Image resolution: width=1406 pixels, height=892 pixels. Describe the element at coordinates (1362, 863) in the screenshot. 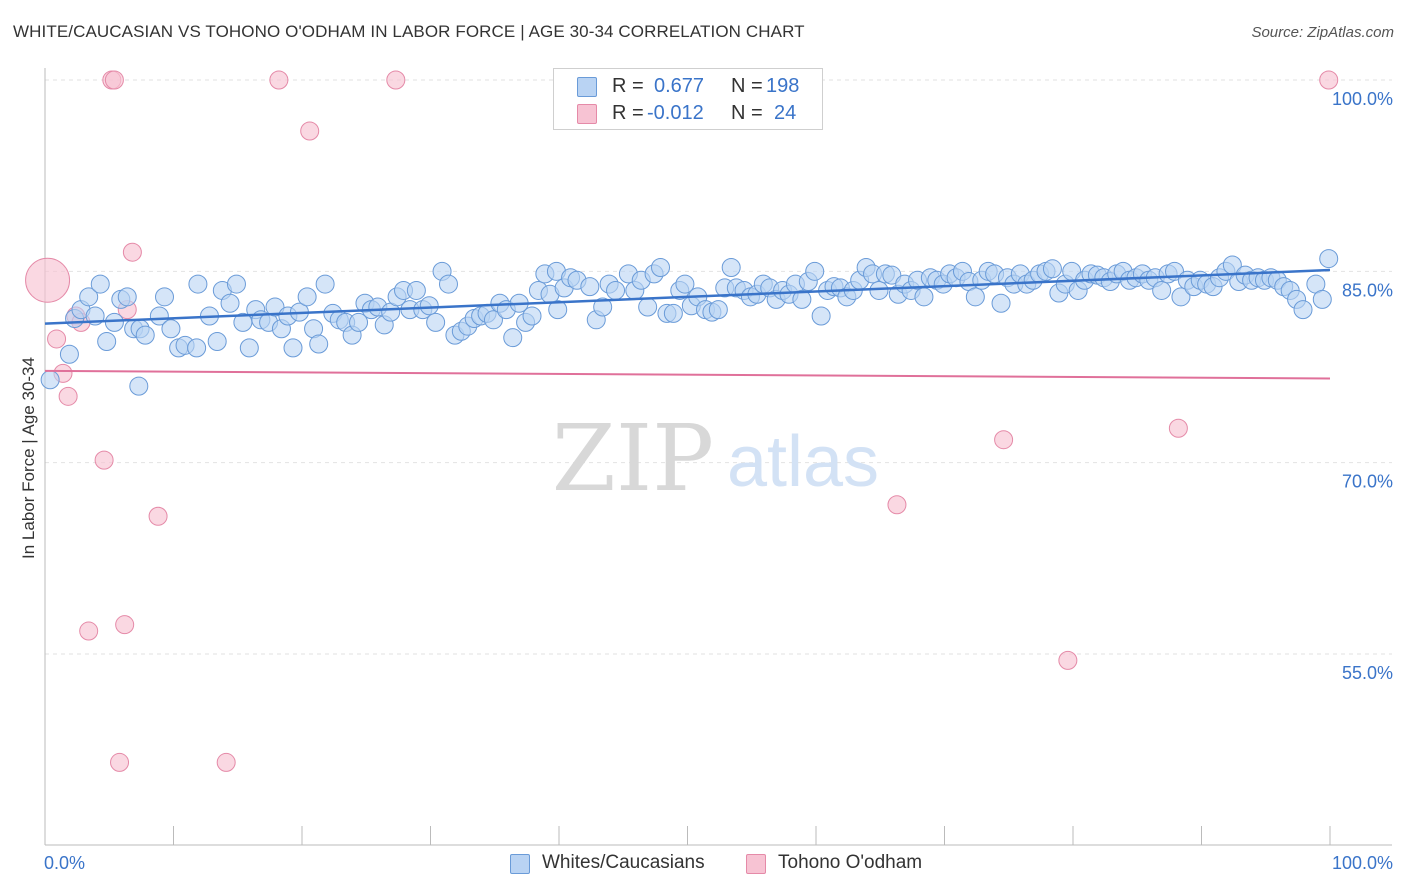

I see `x-tick-label-max: 100.0%` at that location.